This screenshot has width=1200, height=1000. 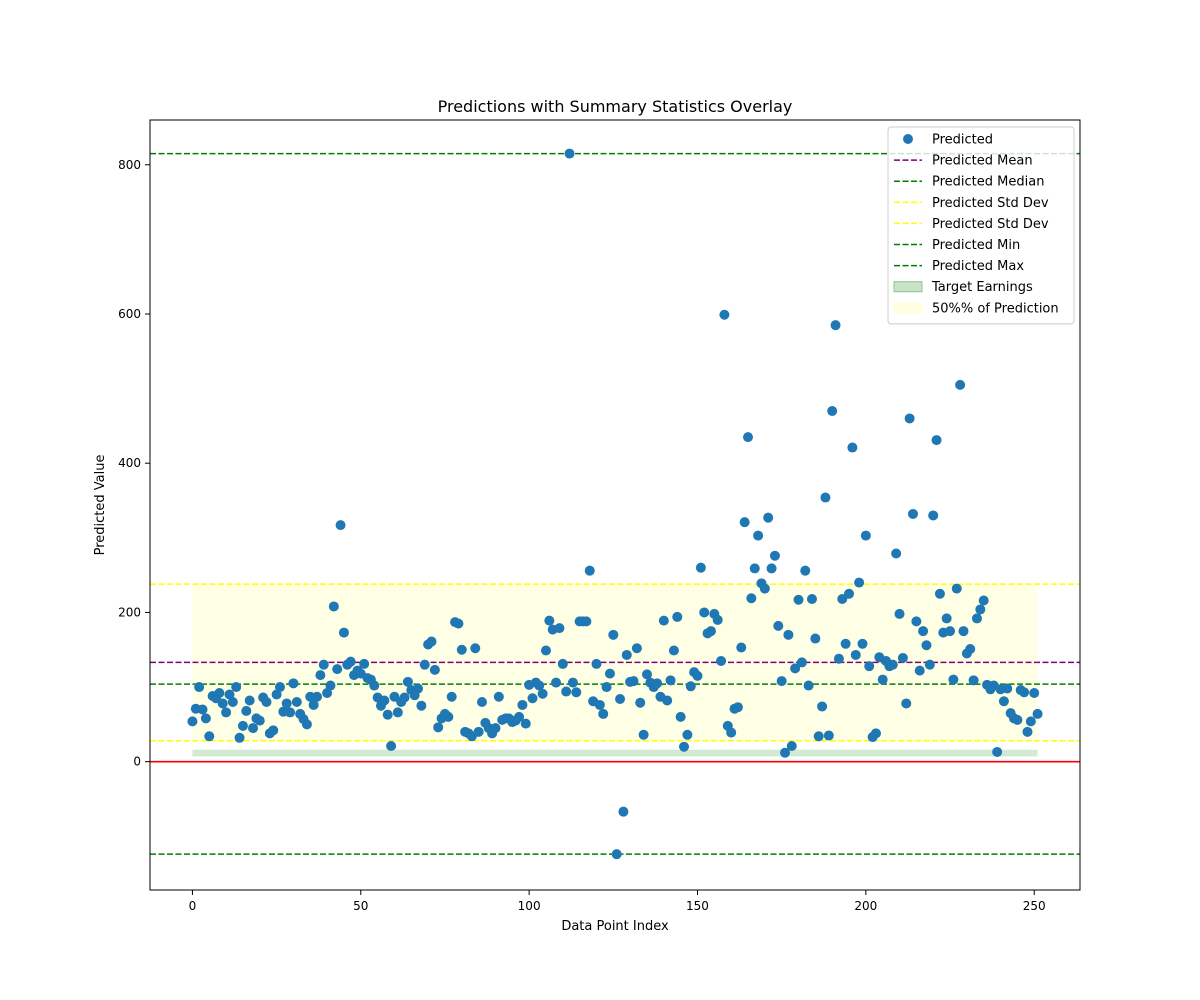 I want to click on legend-label: Predicted Min, so click(x=976, y=245).